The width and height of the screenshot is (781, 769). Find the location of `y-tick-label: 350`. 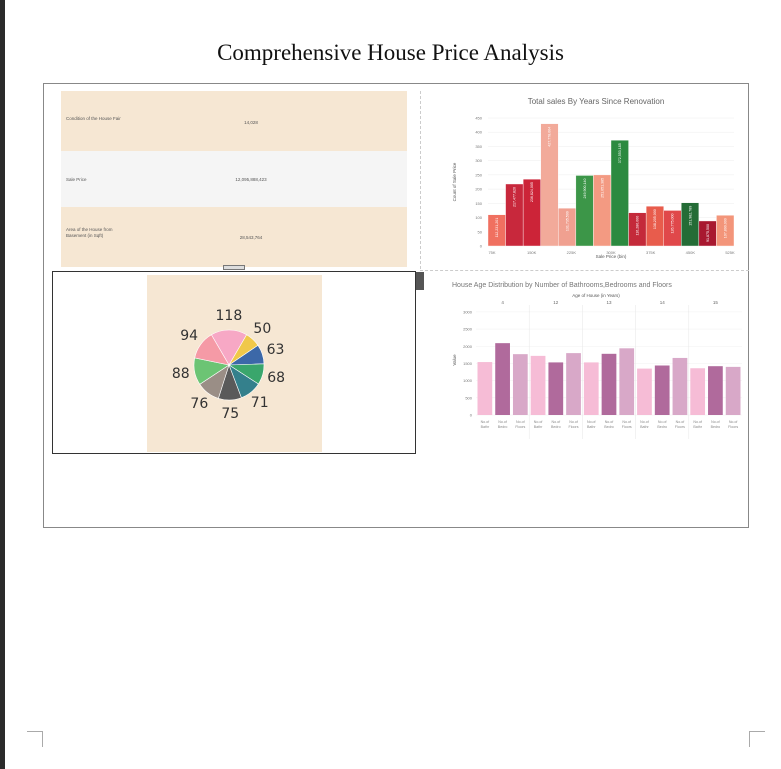

y-tick-label: 350 is located at coordinates (478, 146).